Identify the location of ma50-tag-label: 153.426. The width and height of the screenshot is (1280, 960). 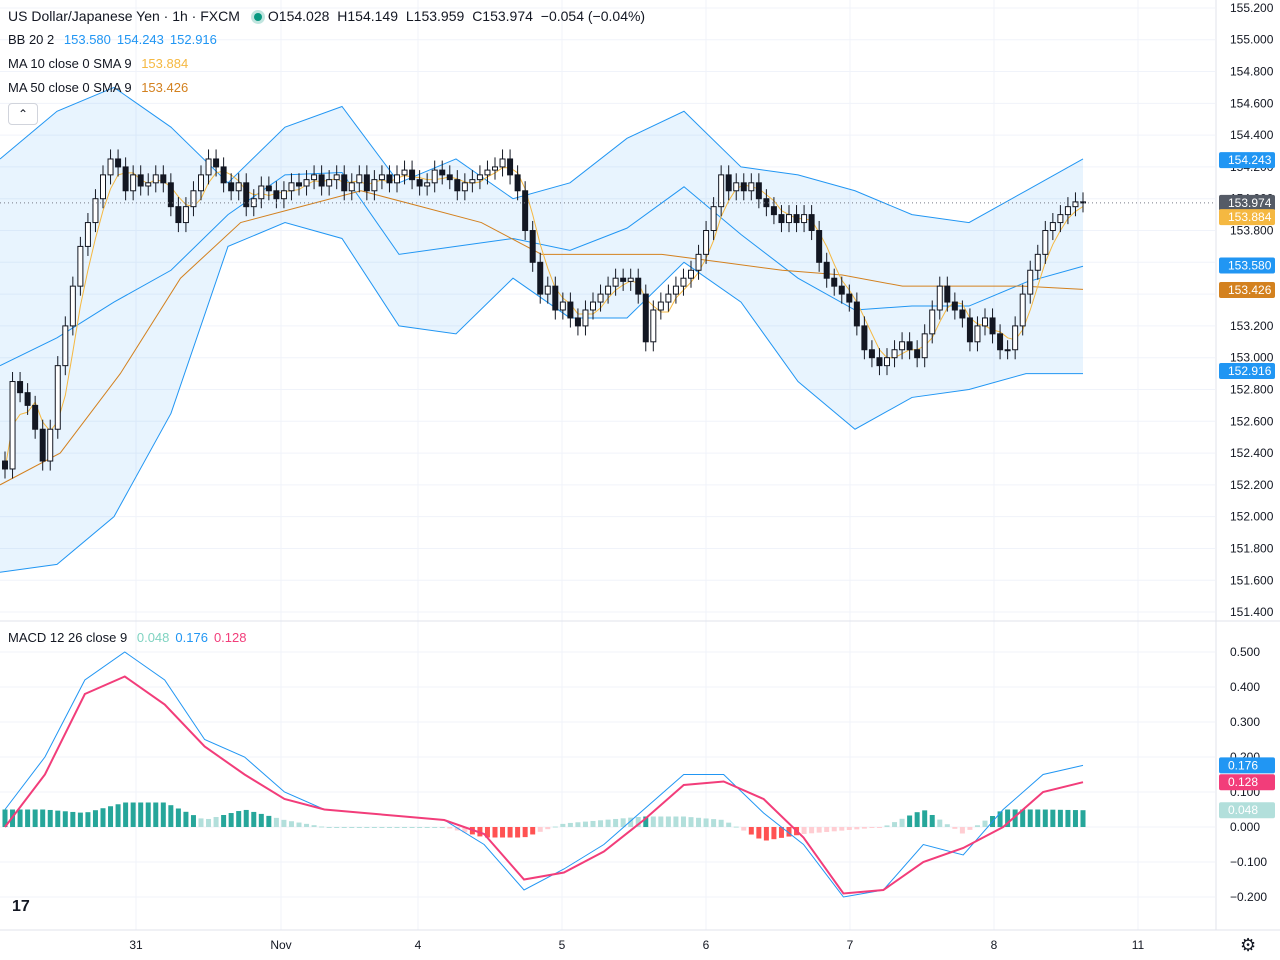
(1250, 290).